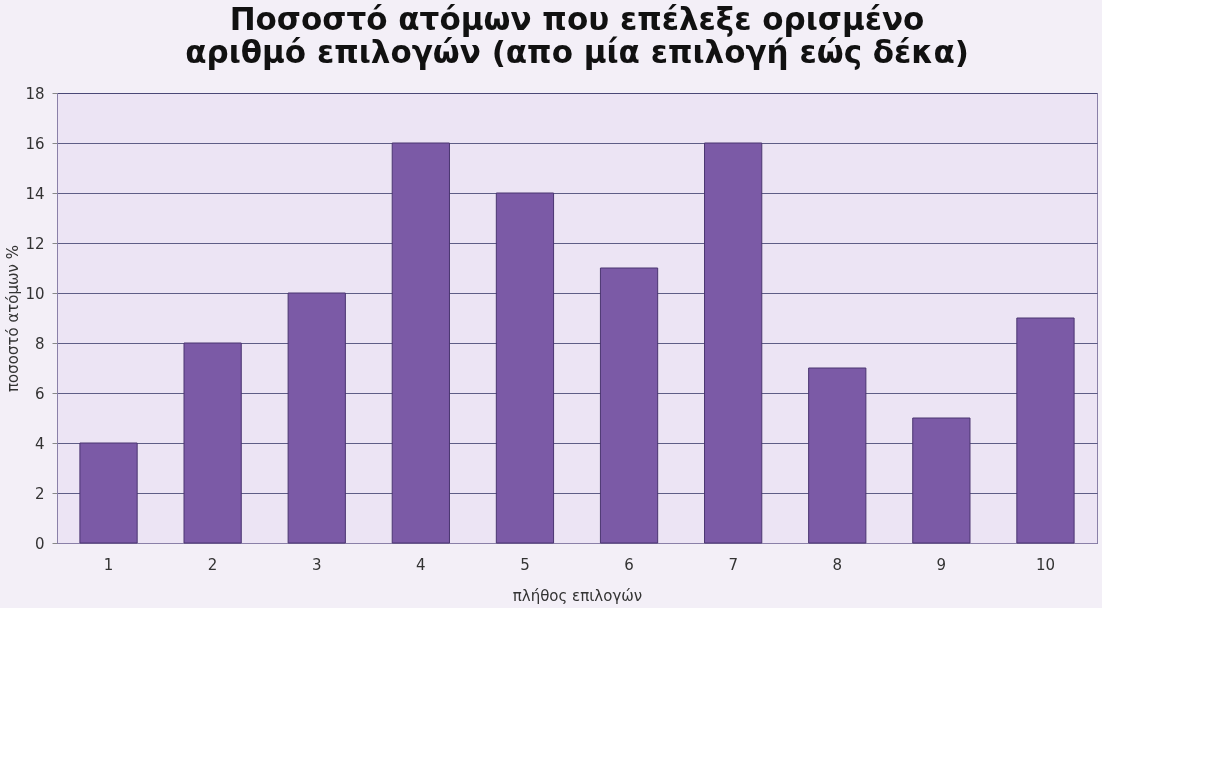  I want to click on x-tick-label: 8, so click(837, 564).